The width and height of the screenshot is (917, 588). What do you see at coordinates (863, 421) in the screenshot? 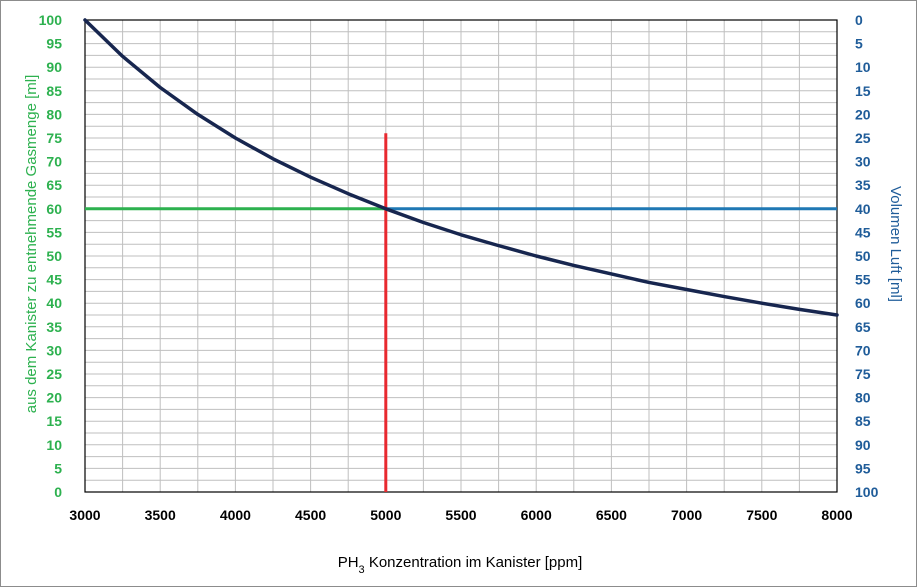
I see `y-right-tick-label: 85` at bounding box center [863, 421].